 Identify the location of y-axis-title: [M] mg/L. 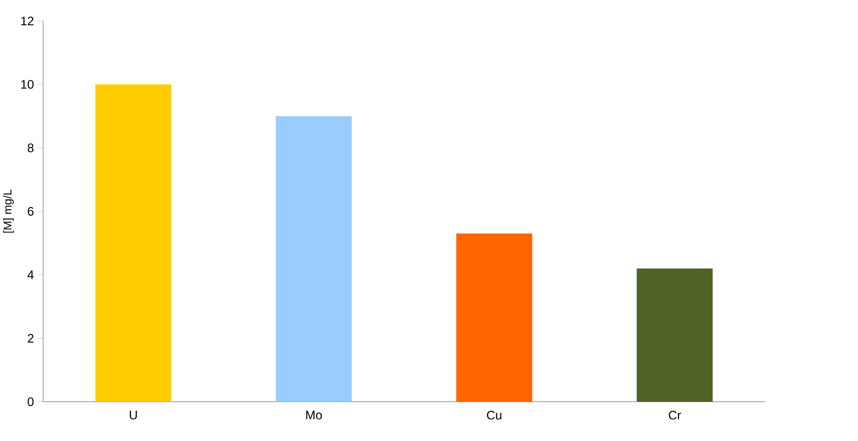
(8, 211).